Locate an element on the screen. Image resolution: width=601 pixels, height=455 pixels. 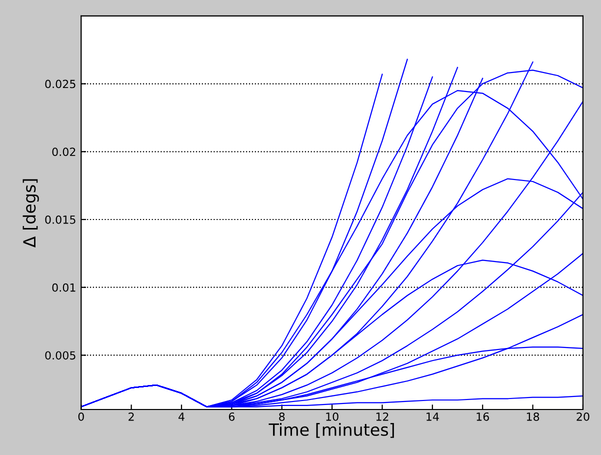
y-tick-label: 0.025 is located at coordinates (60, 84).